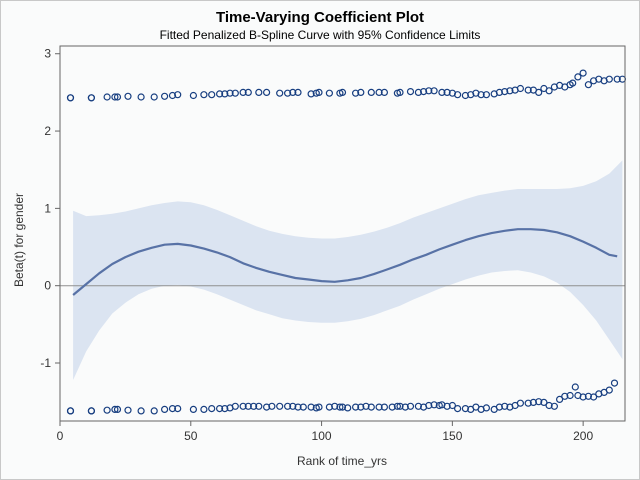 The width and height of the screenshot is (640, 480). I want to click on x-tick-label: 0, so click(60, 436).